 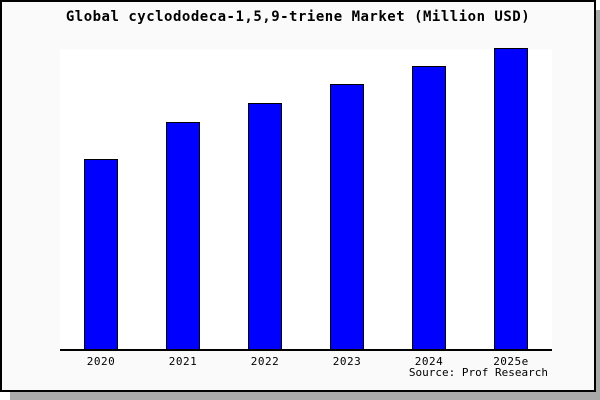 I want to click on bar-slot-2022, so click(x=265, y=199).